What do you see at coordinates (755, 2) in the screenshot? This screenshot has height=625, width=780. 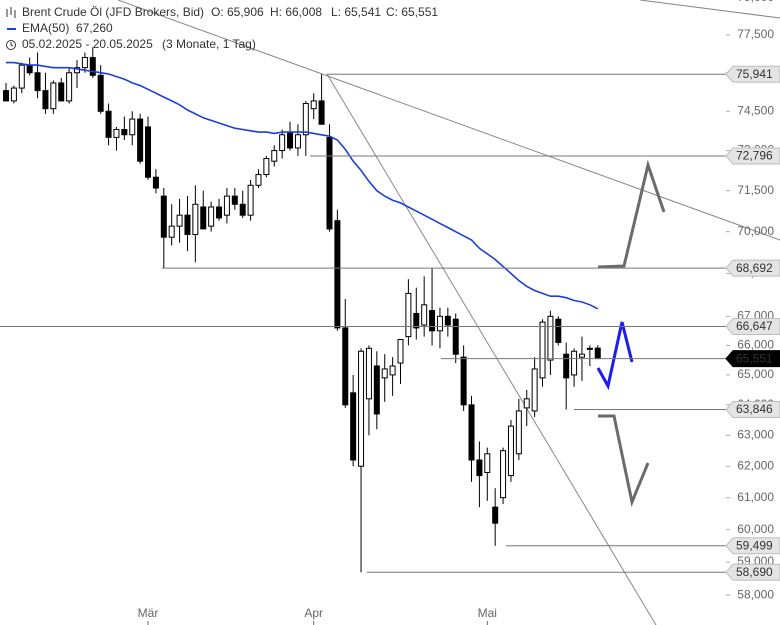 I see `y-tick-label: 79,000` at bounding box center [755, 2].